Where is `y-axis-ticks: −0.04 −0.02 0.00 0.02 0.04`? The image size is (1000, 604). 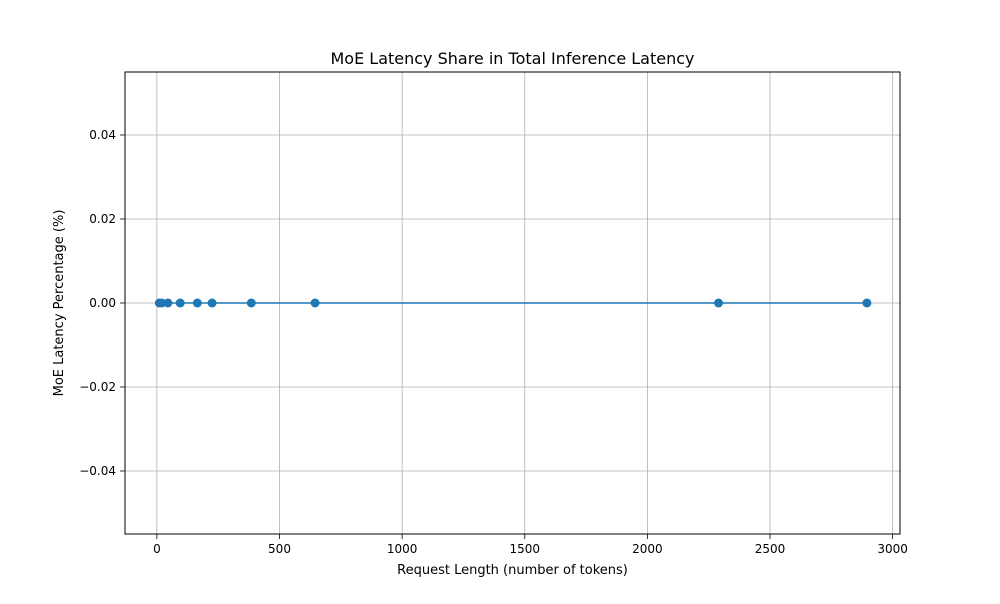 y-axis-ticks: −0.04 −0.02 0.00 0.02 0.04 is located at coordinates (102, 303).